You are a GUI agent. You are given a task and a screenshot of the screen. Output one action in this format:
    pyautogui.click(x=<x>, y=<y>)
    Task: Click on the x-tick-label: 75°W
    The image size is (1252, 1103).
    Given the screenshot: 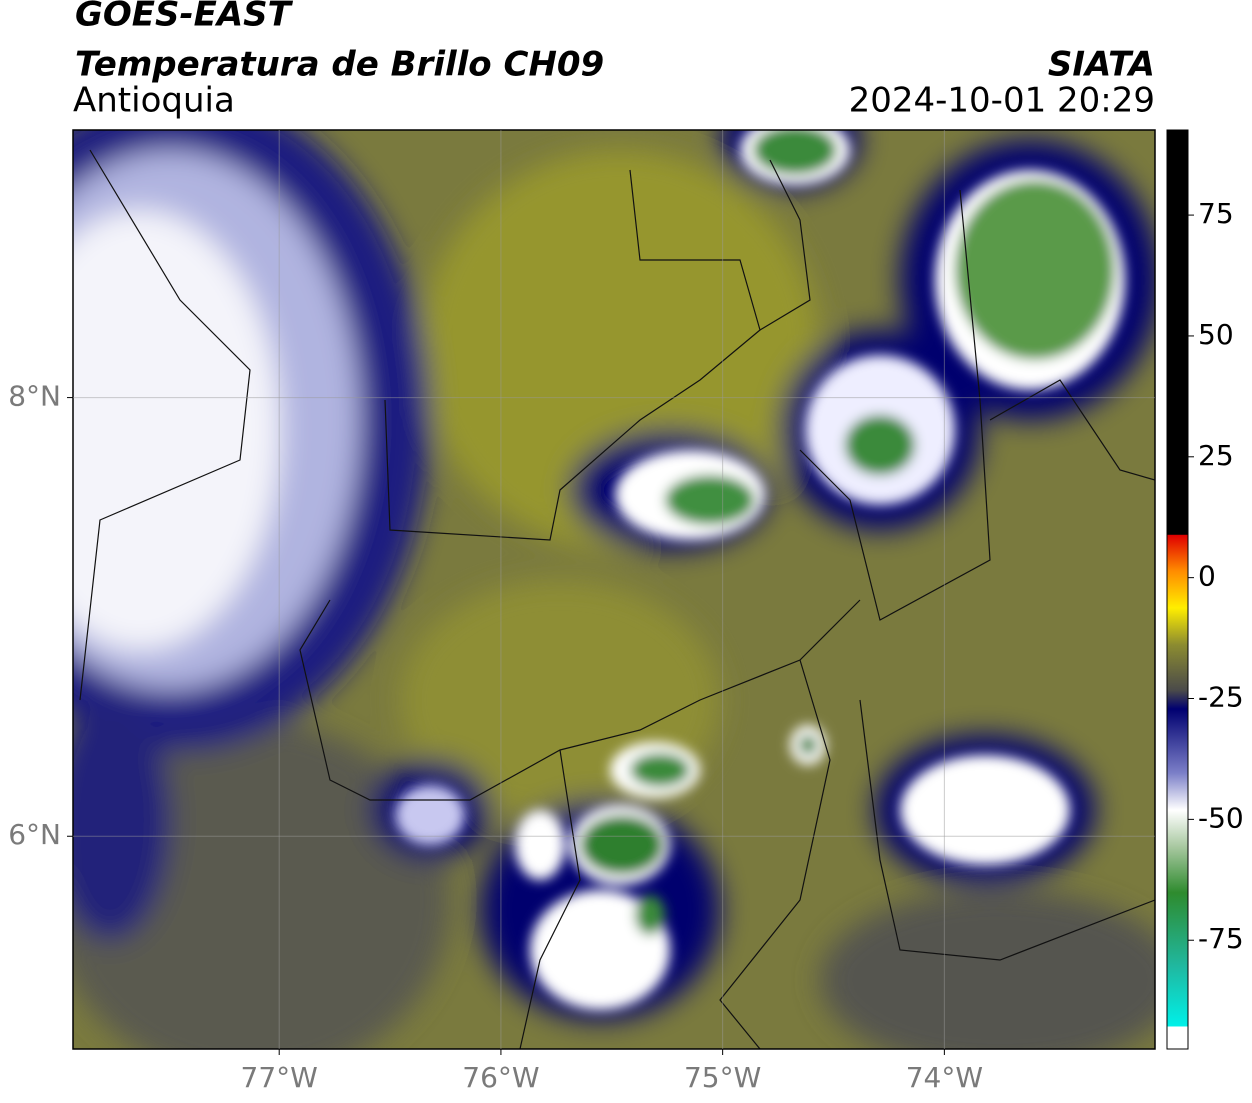 What is the action you would take?
    pyautogui.click(x=722, y=1077)
    